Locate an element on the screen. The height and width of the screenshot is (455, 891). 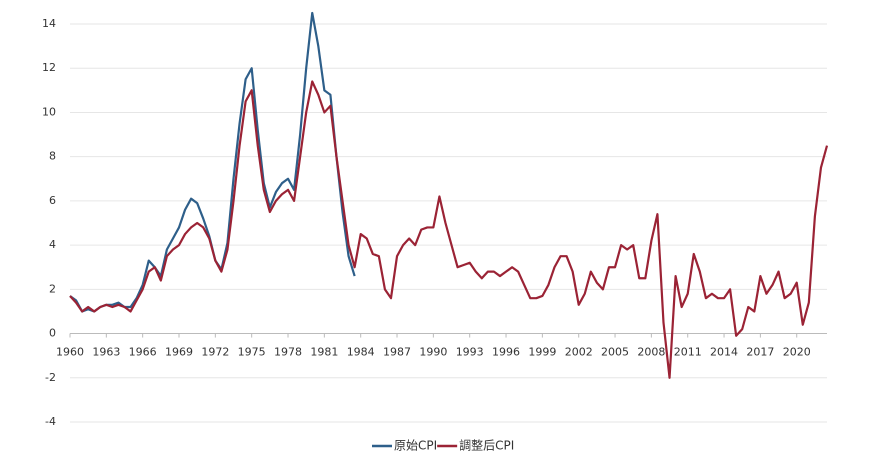
x-tick-label: 1960 is located at coordinates (70, 352).